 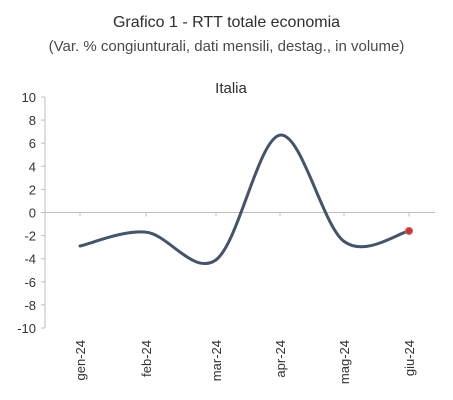 I want to click on y-tick-label: -4, so click(x=30, y=259).